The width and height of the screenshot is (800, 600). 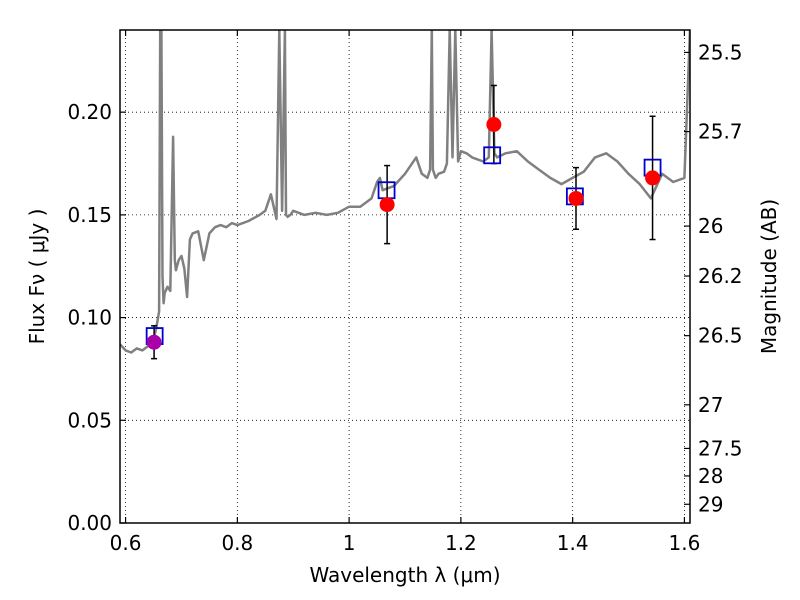 What do you see at coordinates (349, 543) in the screenshot?
I see `x-tick-label: 1` at bounding box center [349, 543].